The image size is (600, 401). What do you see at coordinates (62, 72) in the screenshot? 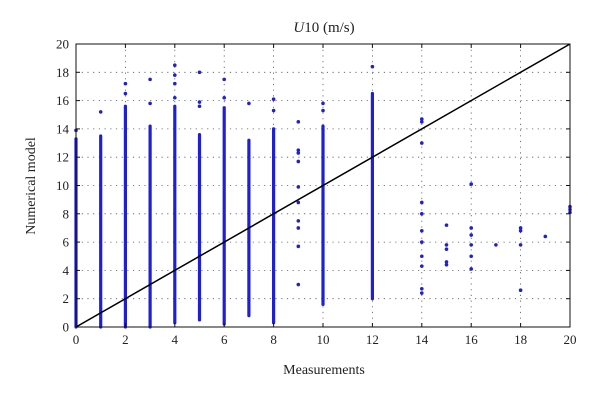
I see `y-tick-label: 18` at bounding box center [62, 72].